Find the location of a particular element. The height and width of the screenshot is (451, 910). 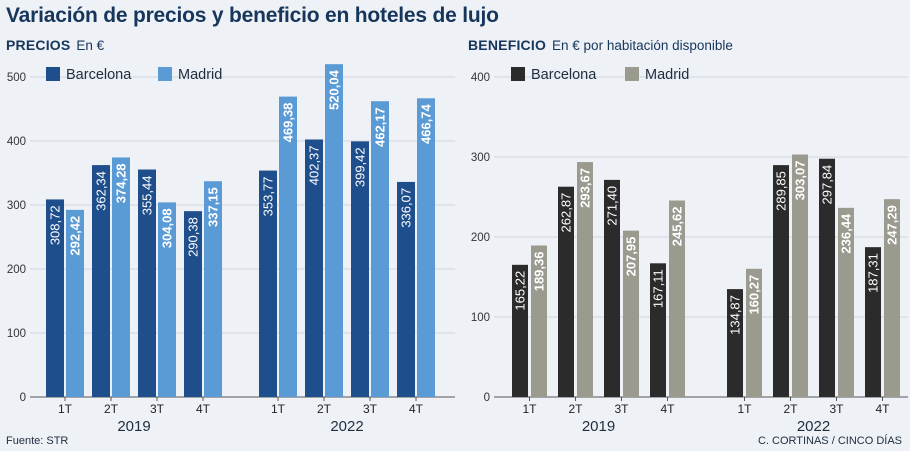

profit-bar-value-label: 134,87 is located at coordinates (735, 315).